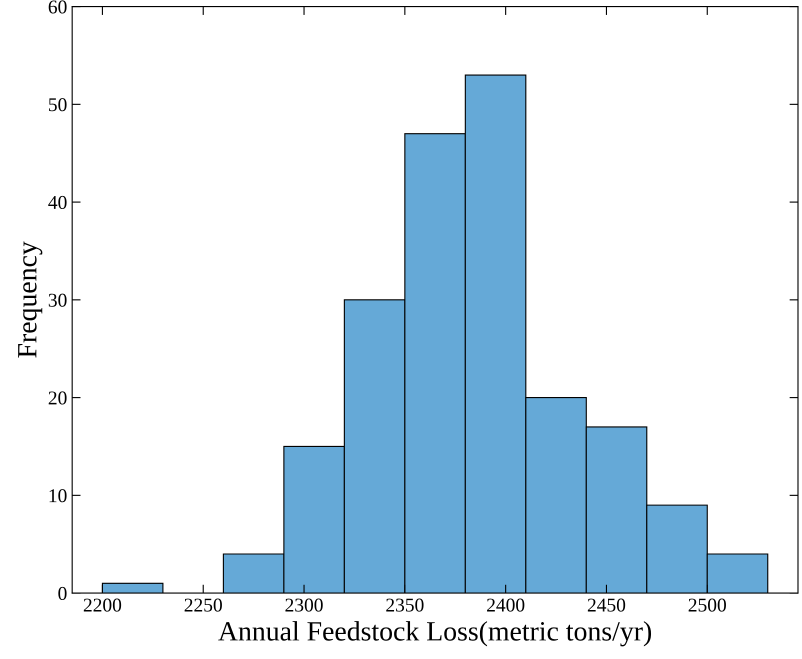  I want to click on x-tick-label: 2200, so click(103, 605).